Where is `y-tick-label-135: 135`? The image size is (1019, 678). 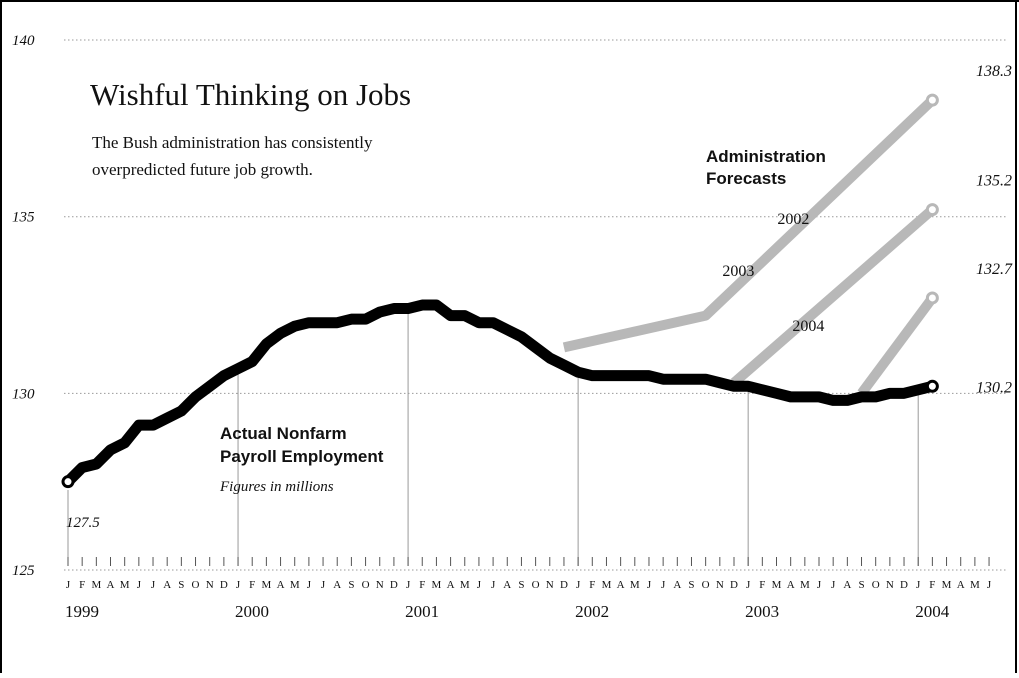 y-tick-label-135: 135 is located at coordinates (23, 218).